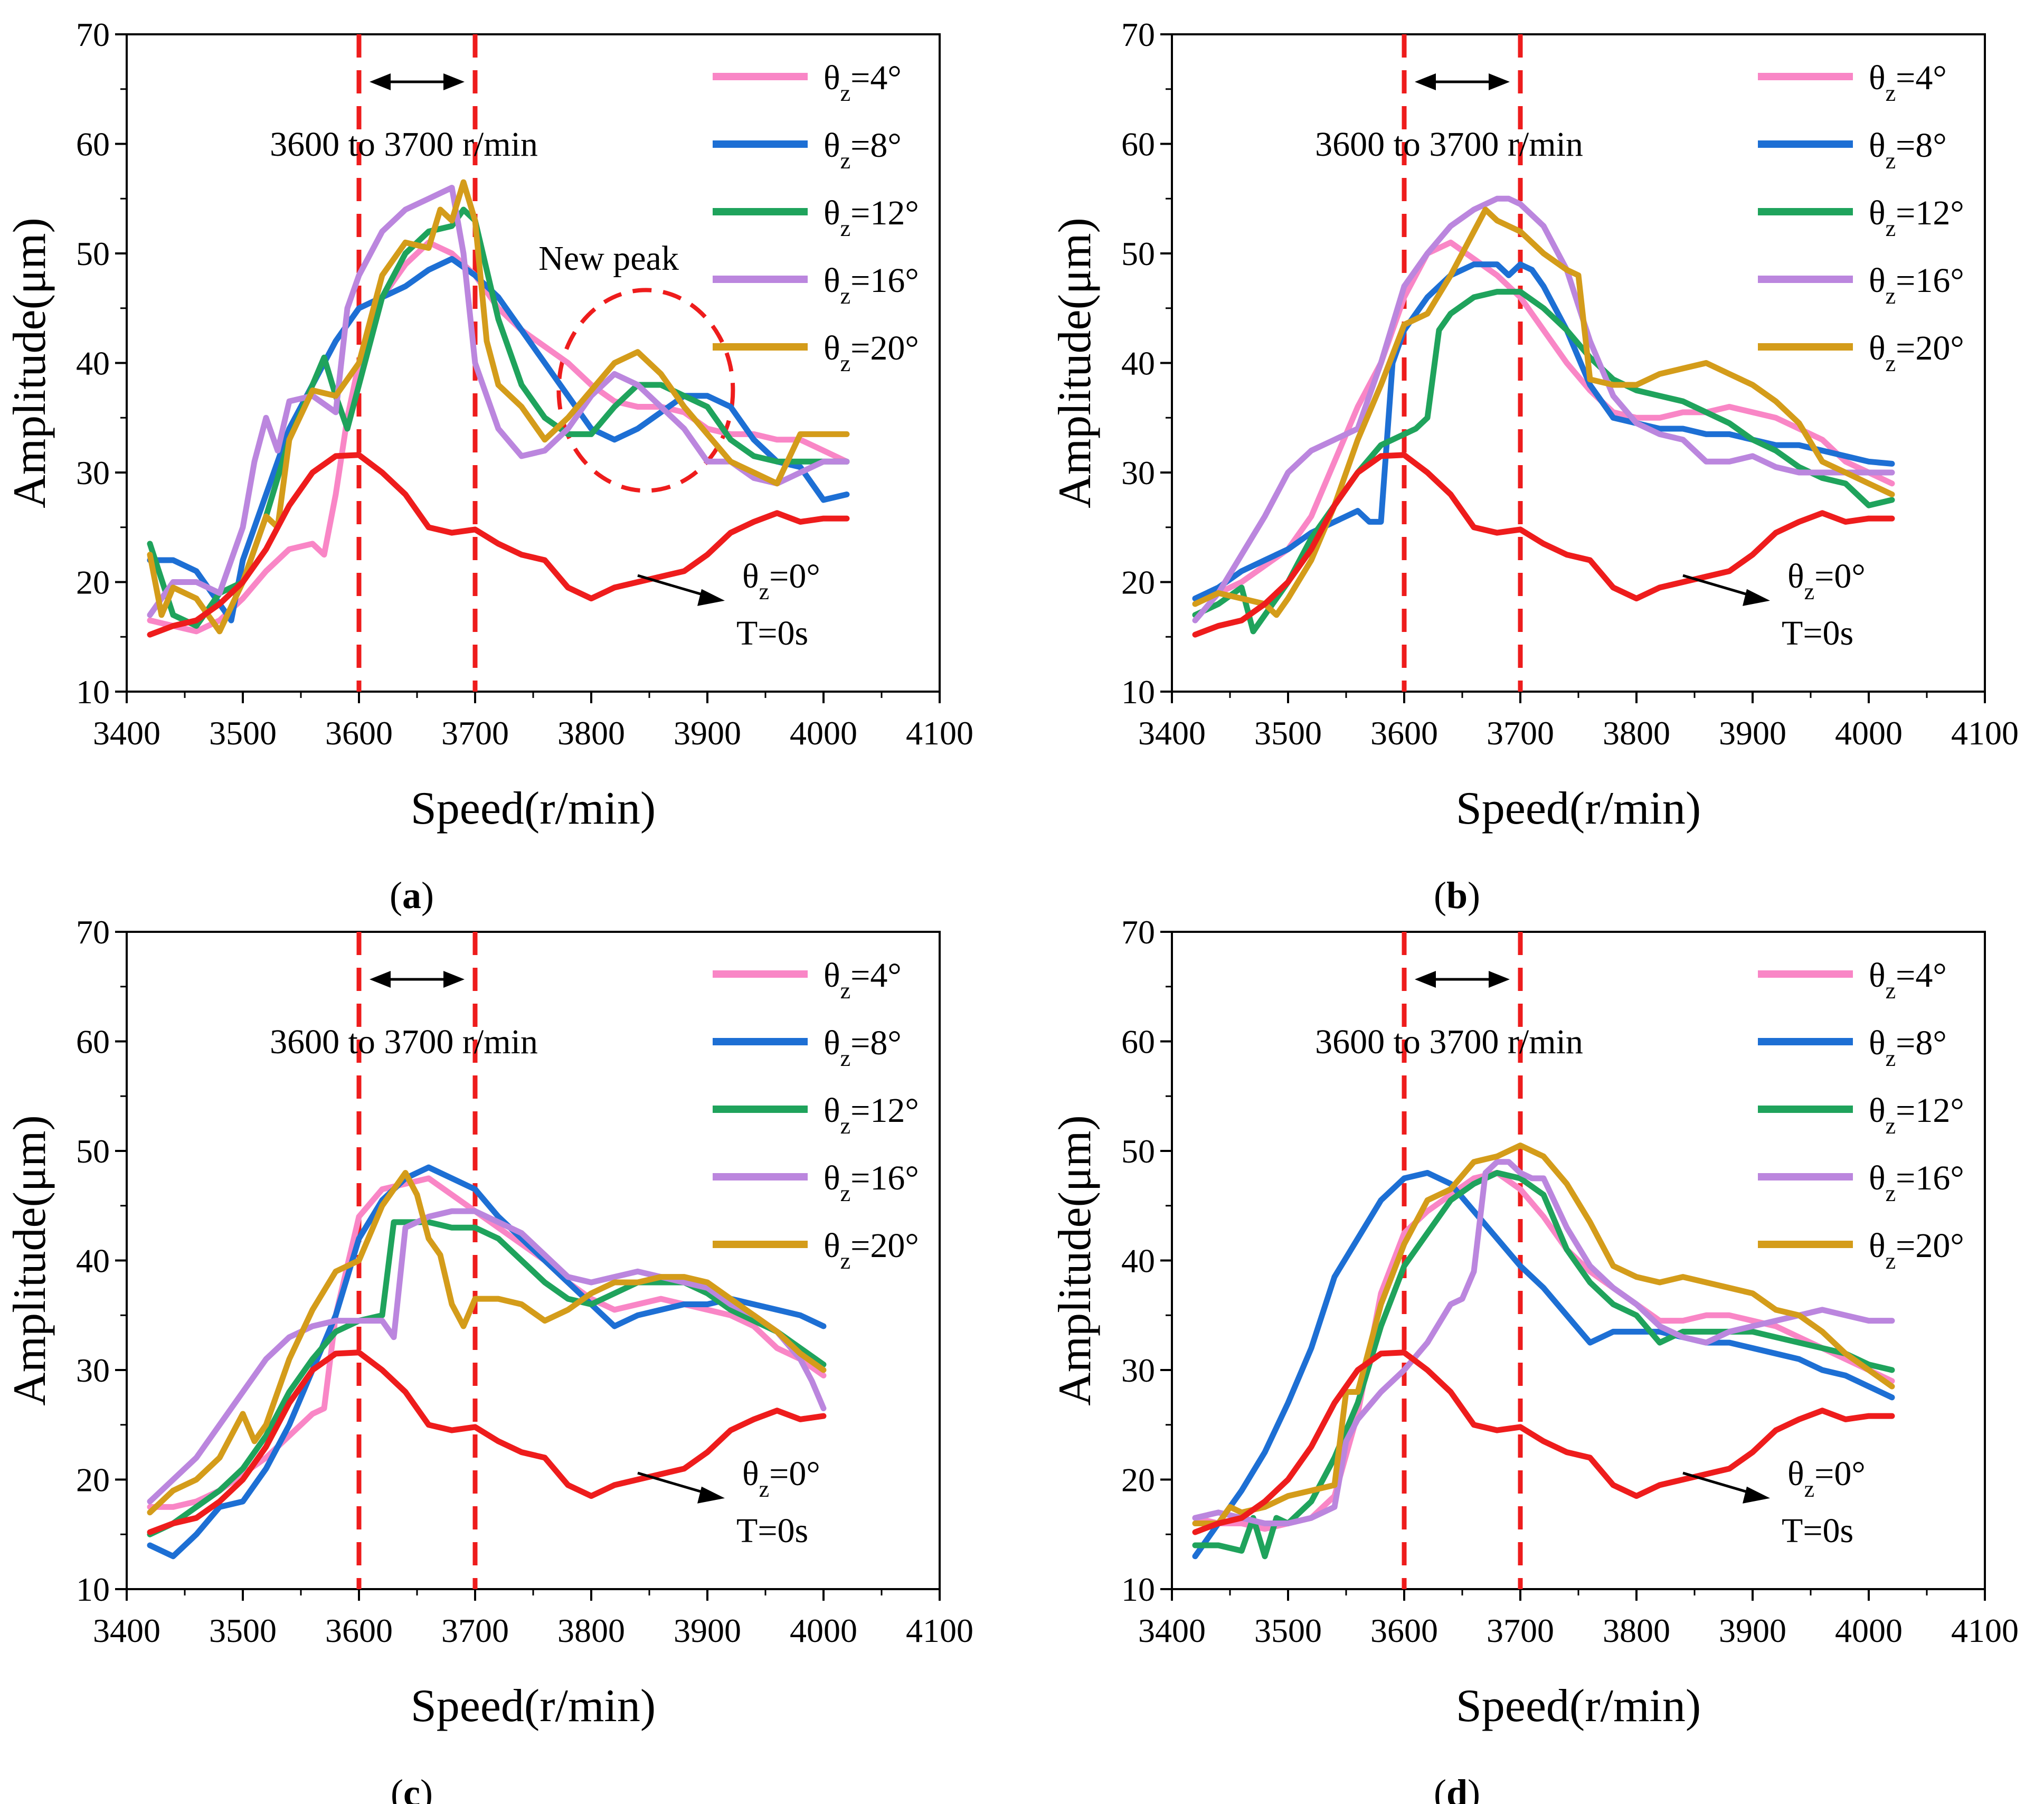 The width and height of the screenshot is (2044, 1804). I want to click on new-peak-ellipse, so click(645, 390).